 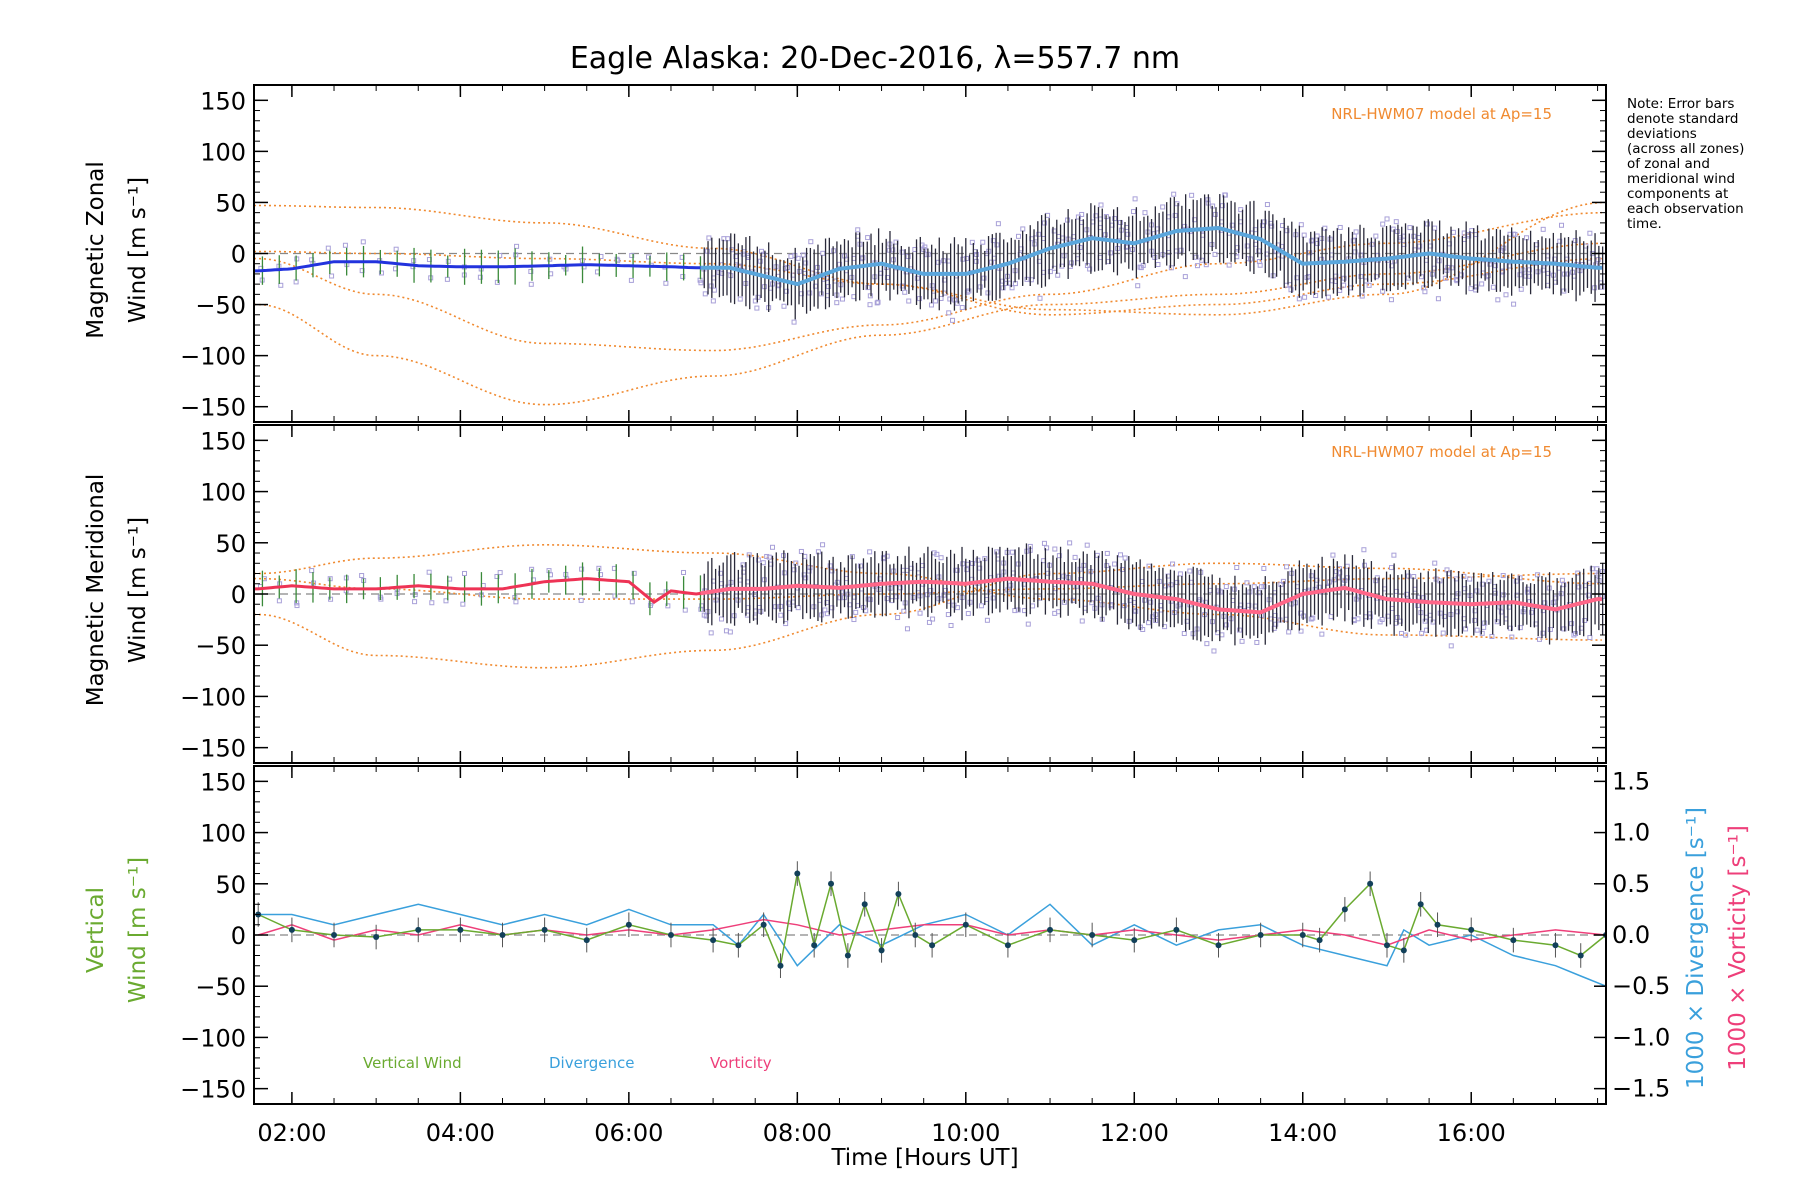 I want to click on vorticity-line, so click(x=931, y=932).